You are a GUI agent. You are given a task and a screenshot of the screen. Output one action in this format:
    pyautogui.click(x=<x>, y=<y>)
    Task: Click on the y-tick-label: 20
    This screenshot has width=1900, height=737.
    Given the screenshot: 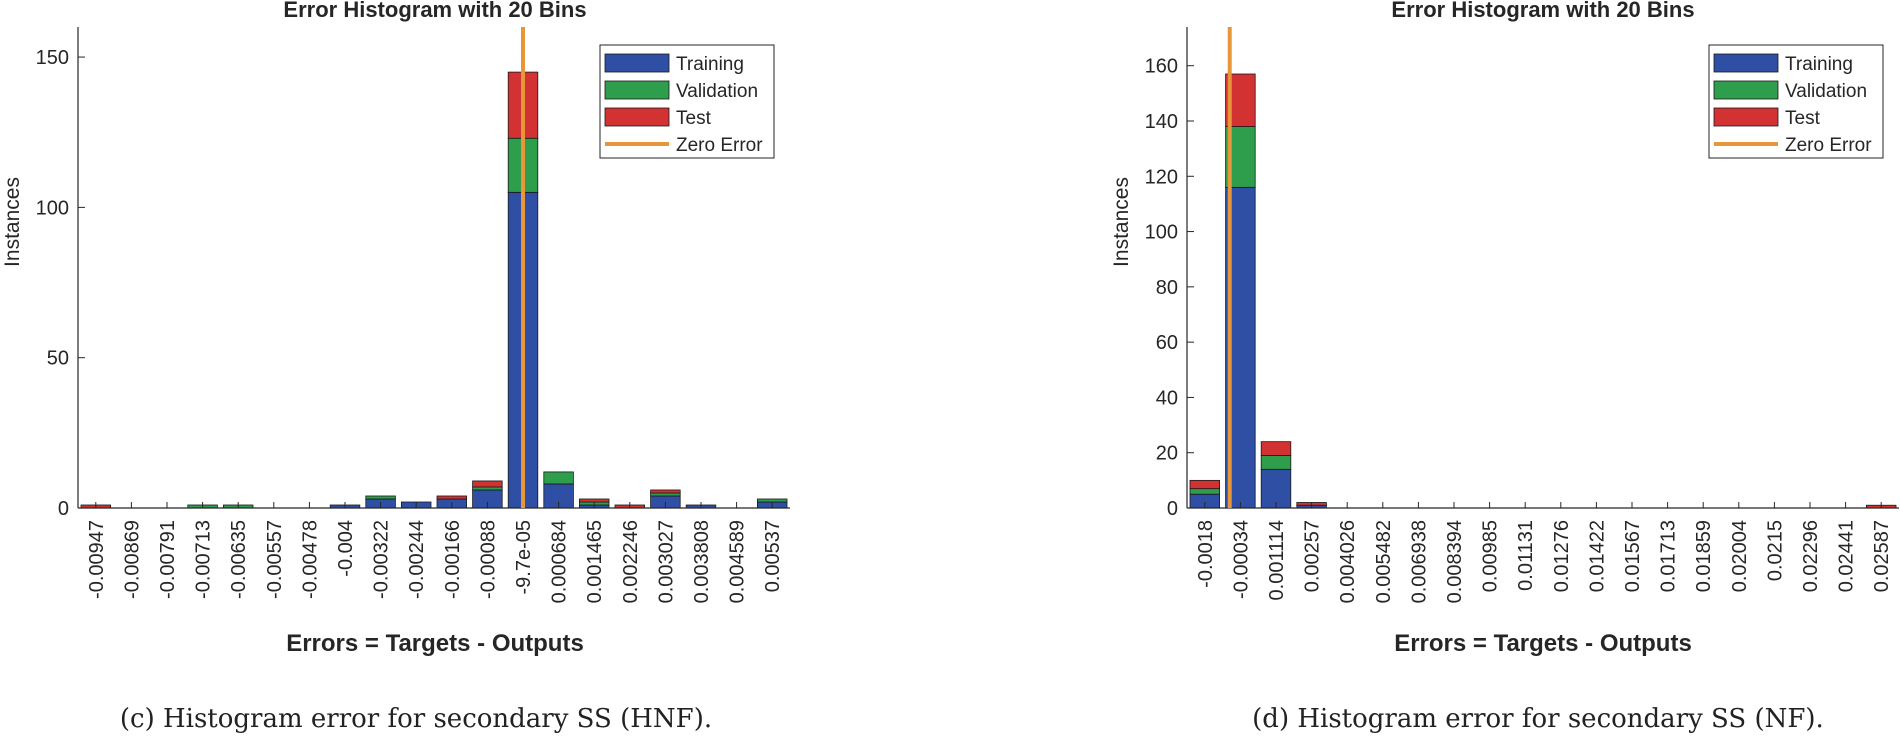 What is the action you would take?
    pyautogui.click(x=1167, y=454)
    